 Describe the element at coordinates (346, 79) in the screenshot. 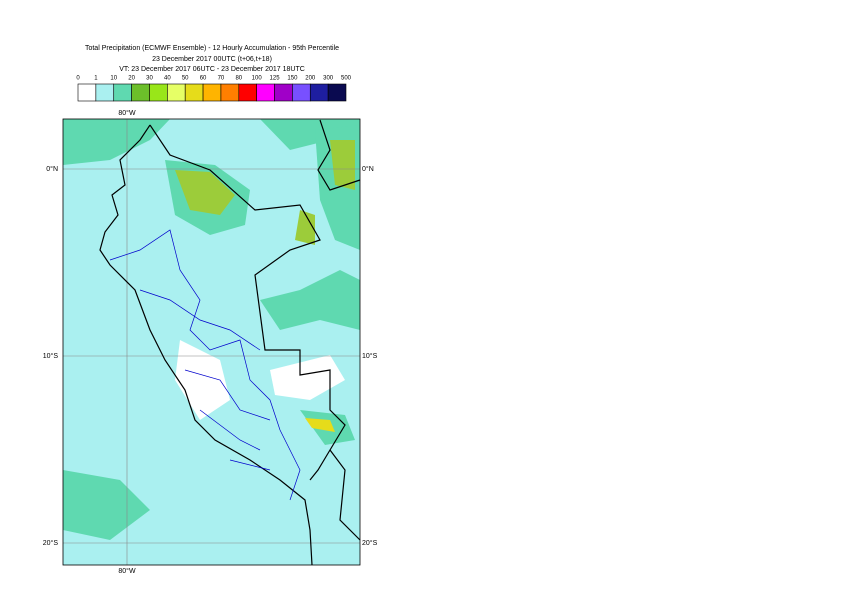

I see `colorbar-label: 500` at that location.